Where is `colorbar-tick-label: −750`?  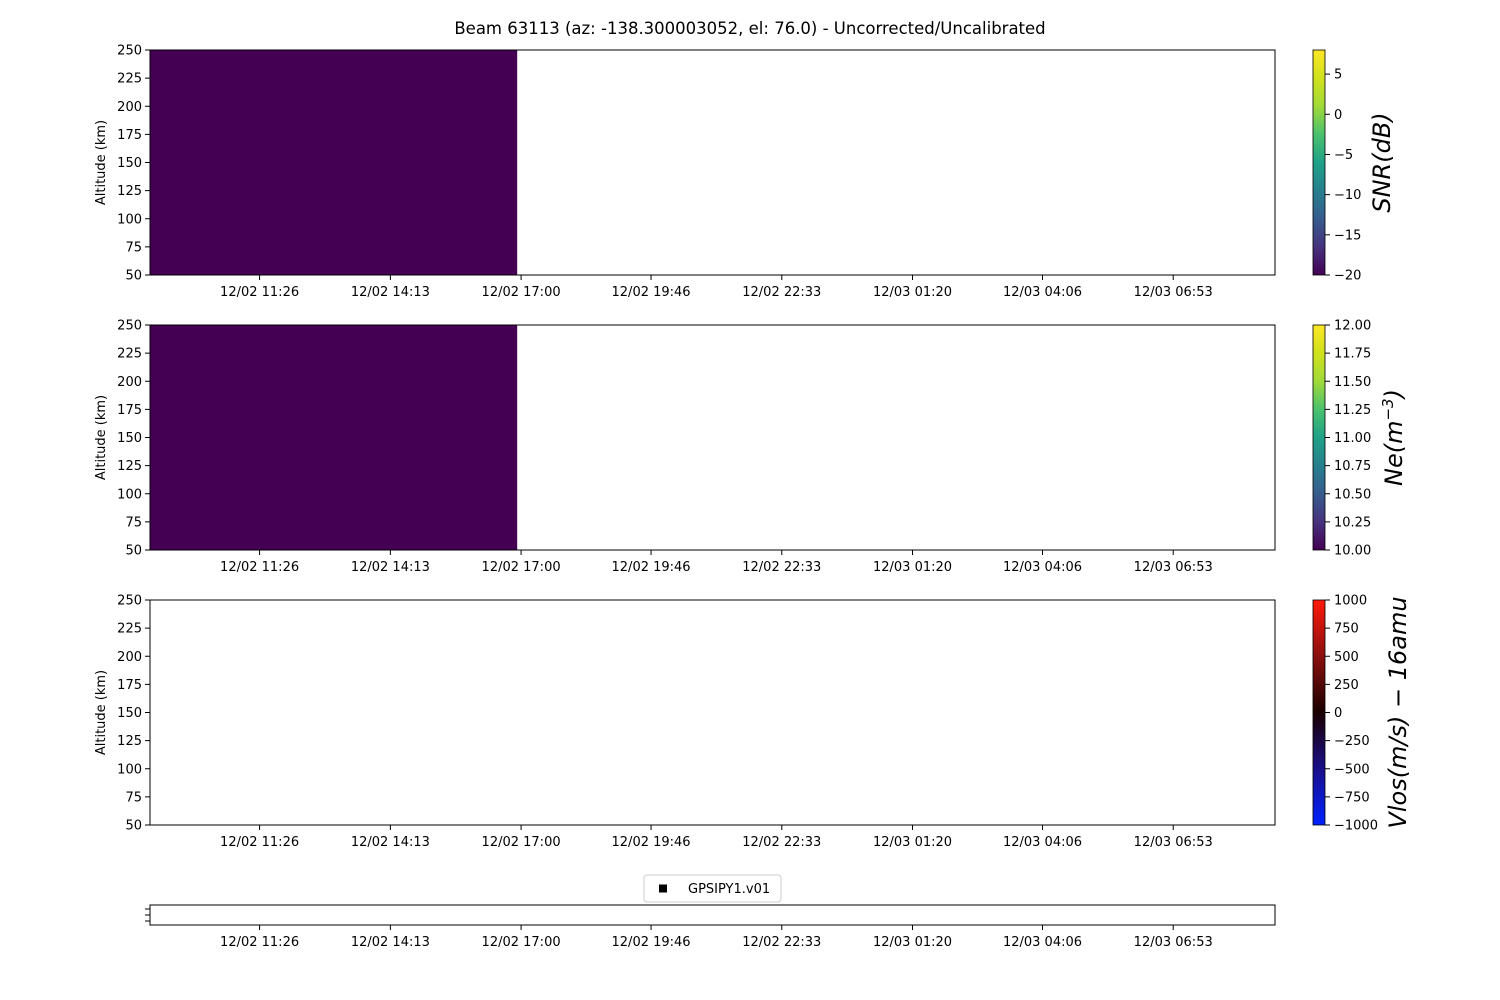 colorbar-tick-label: −750 is located at coordinates (1352, 797).